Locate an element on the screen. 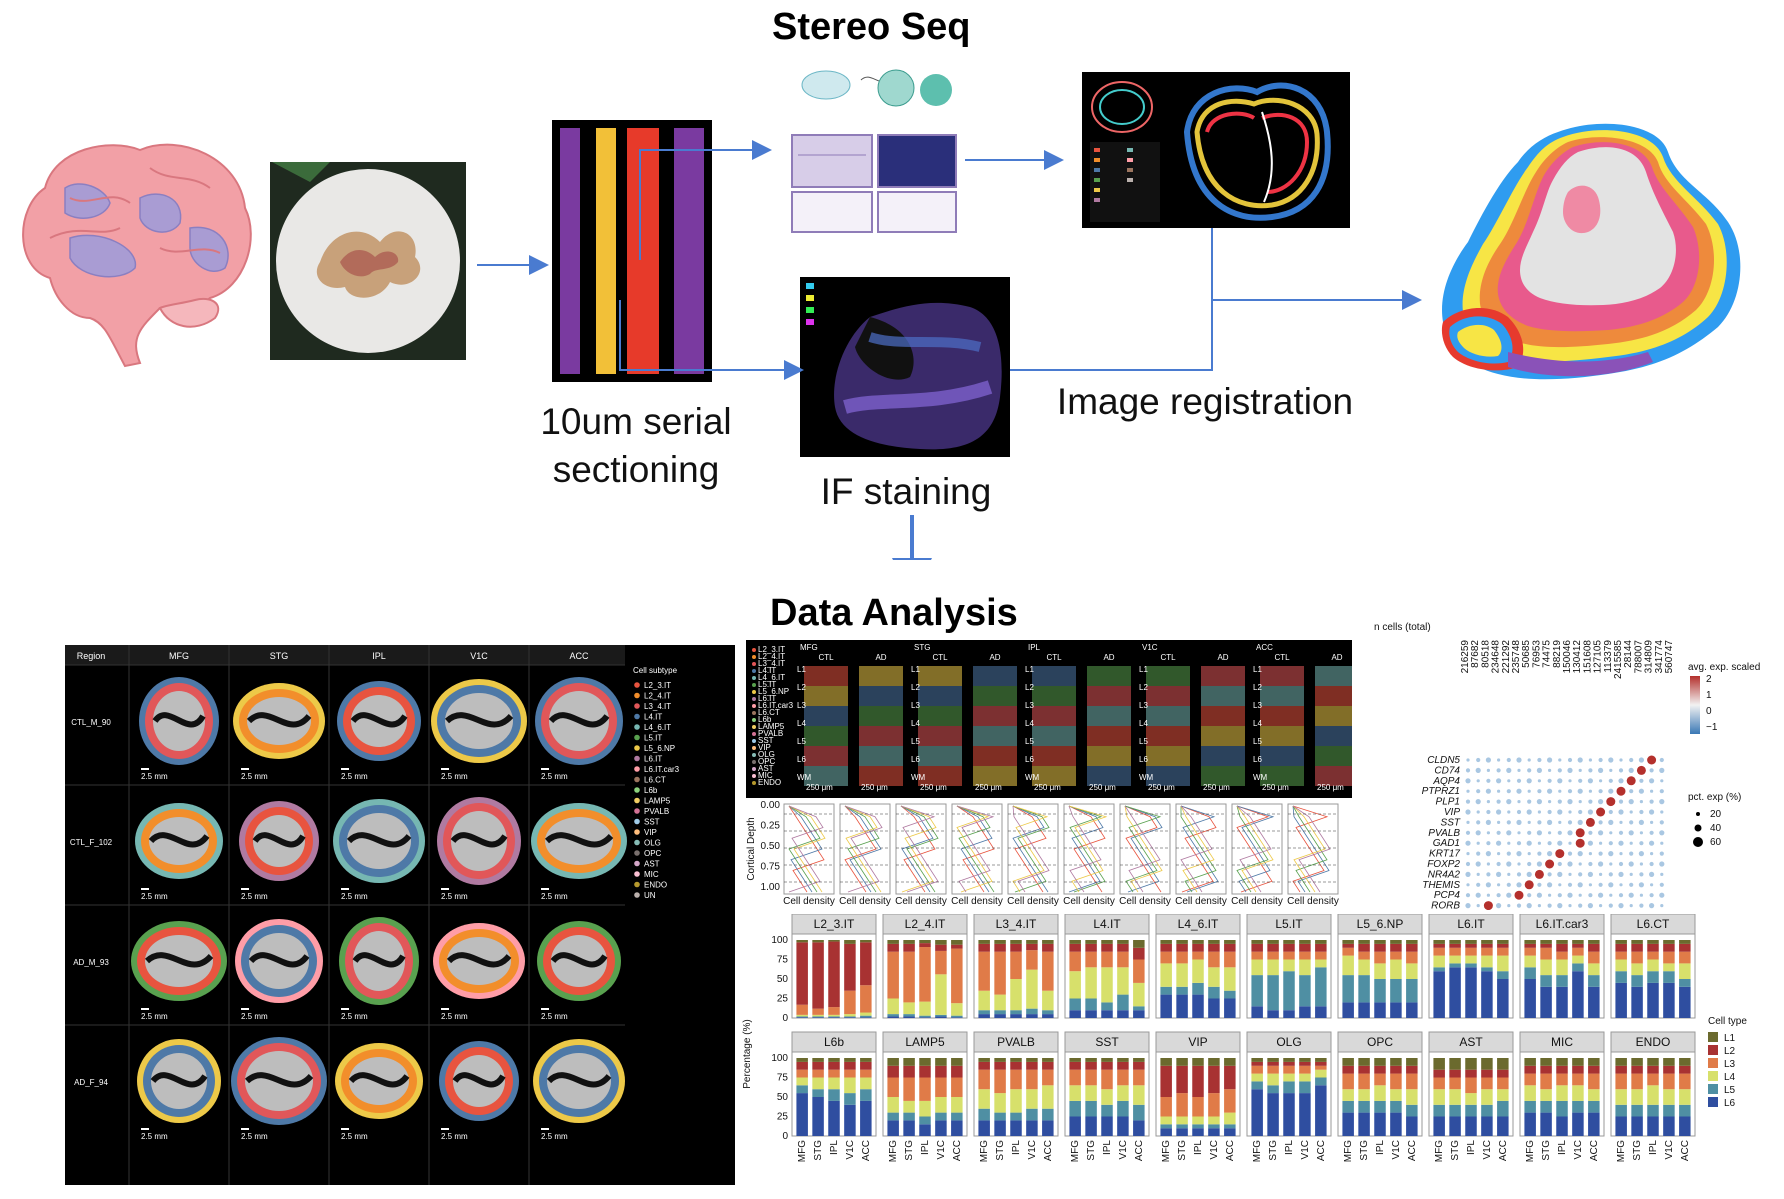 This screenshot has width=1784, height=1199. dotplot-size-tick: 20 is located at coordinates (1716, 814).